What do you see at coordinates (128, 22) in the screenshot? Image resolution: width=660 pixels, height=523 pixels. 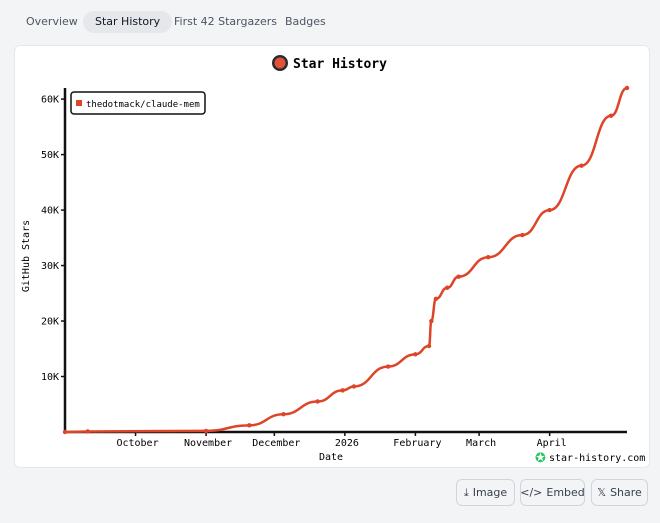 I see `tab-star-history: Star History` at bounding box center [128, 22].